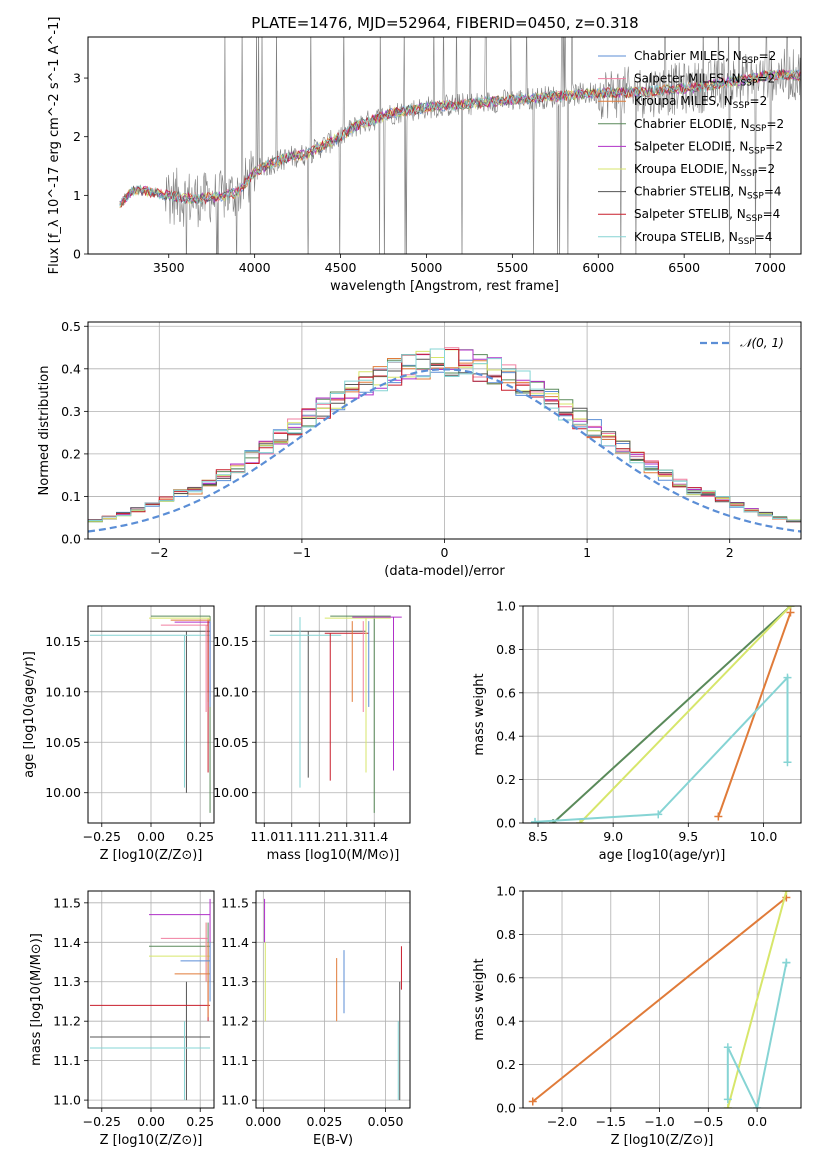  Describe the element at coordinates (659, 1121) in the screenshot. I see `x-tick-label: −1.0` at that location.